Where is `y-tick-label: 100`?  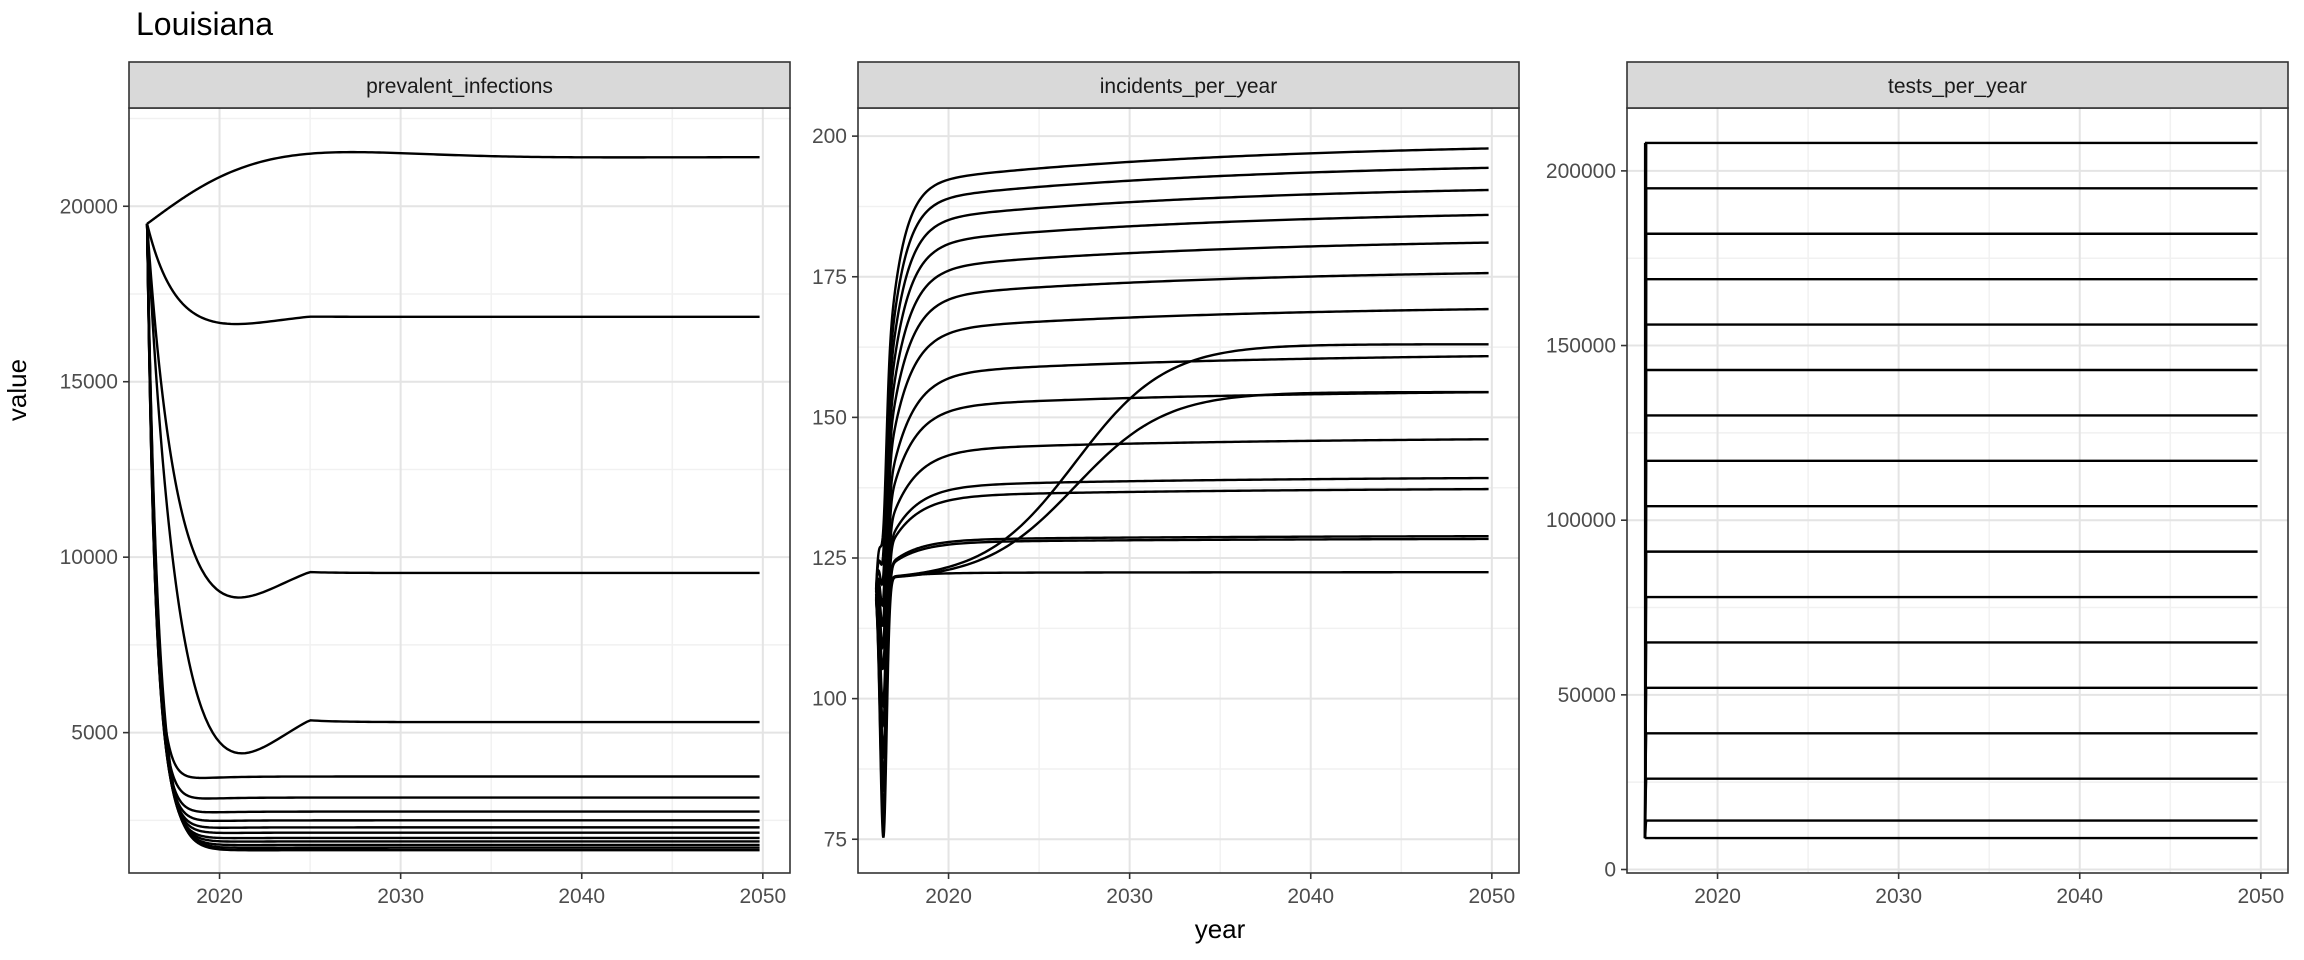 y-tick-label: 100 is located at coordinates (829, 699).